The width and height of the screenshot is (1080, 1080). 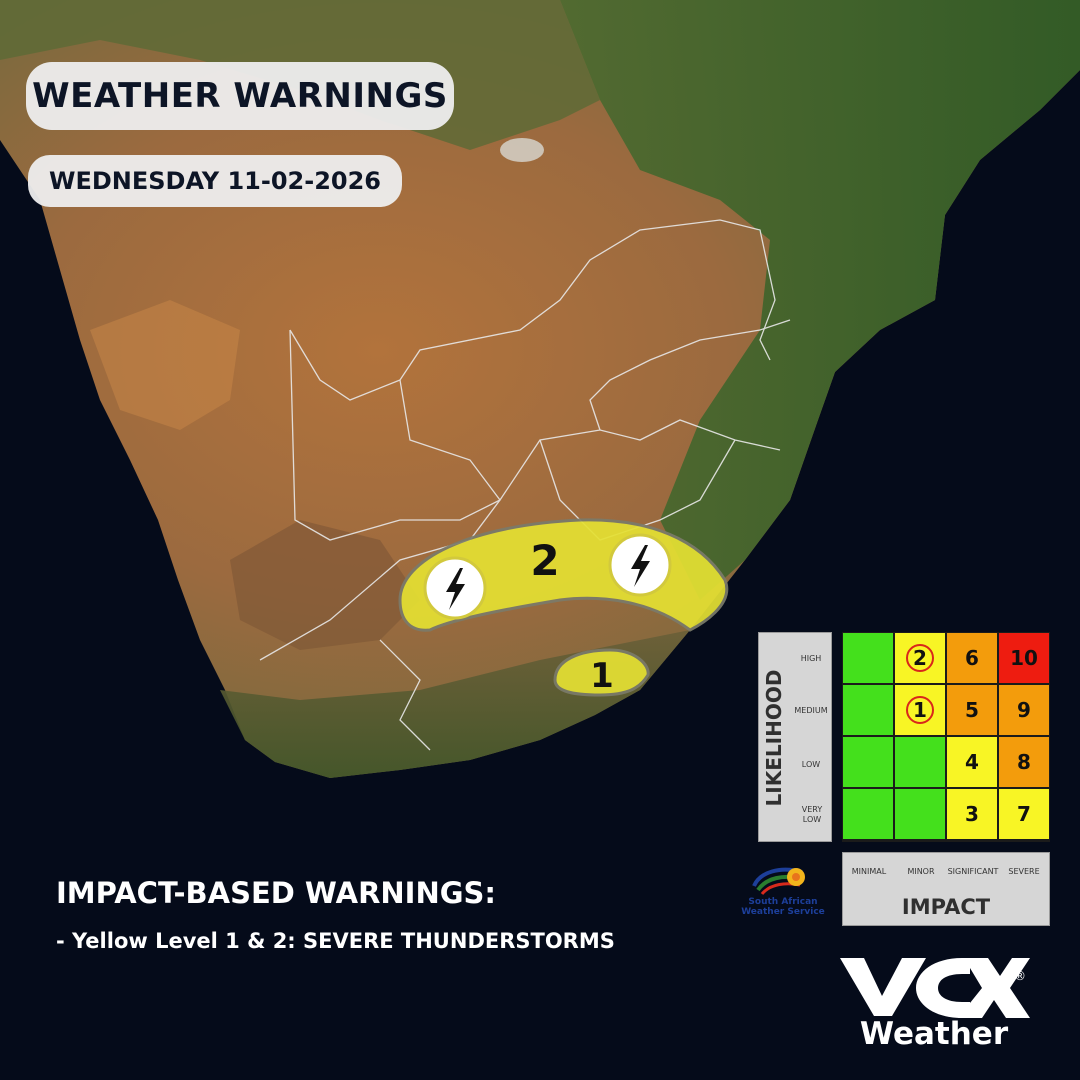 What do you see at coordinates (972, 658) in the screenshot?
I see `matrix-cell: 6` at bounding box center [972, 658].